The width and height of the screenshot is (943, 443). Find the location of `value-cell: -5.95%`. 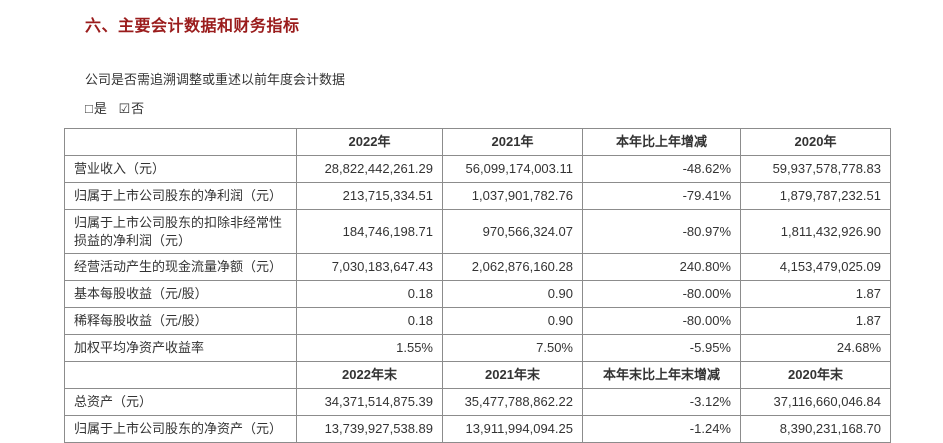

value-cell: -5.95% is located at coordinates (661, 348).